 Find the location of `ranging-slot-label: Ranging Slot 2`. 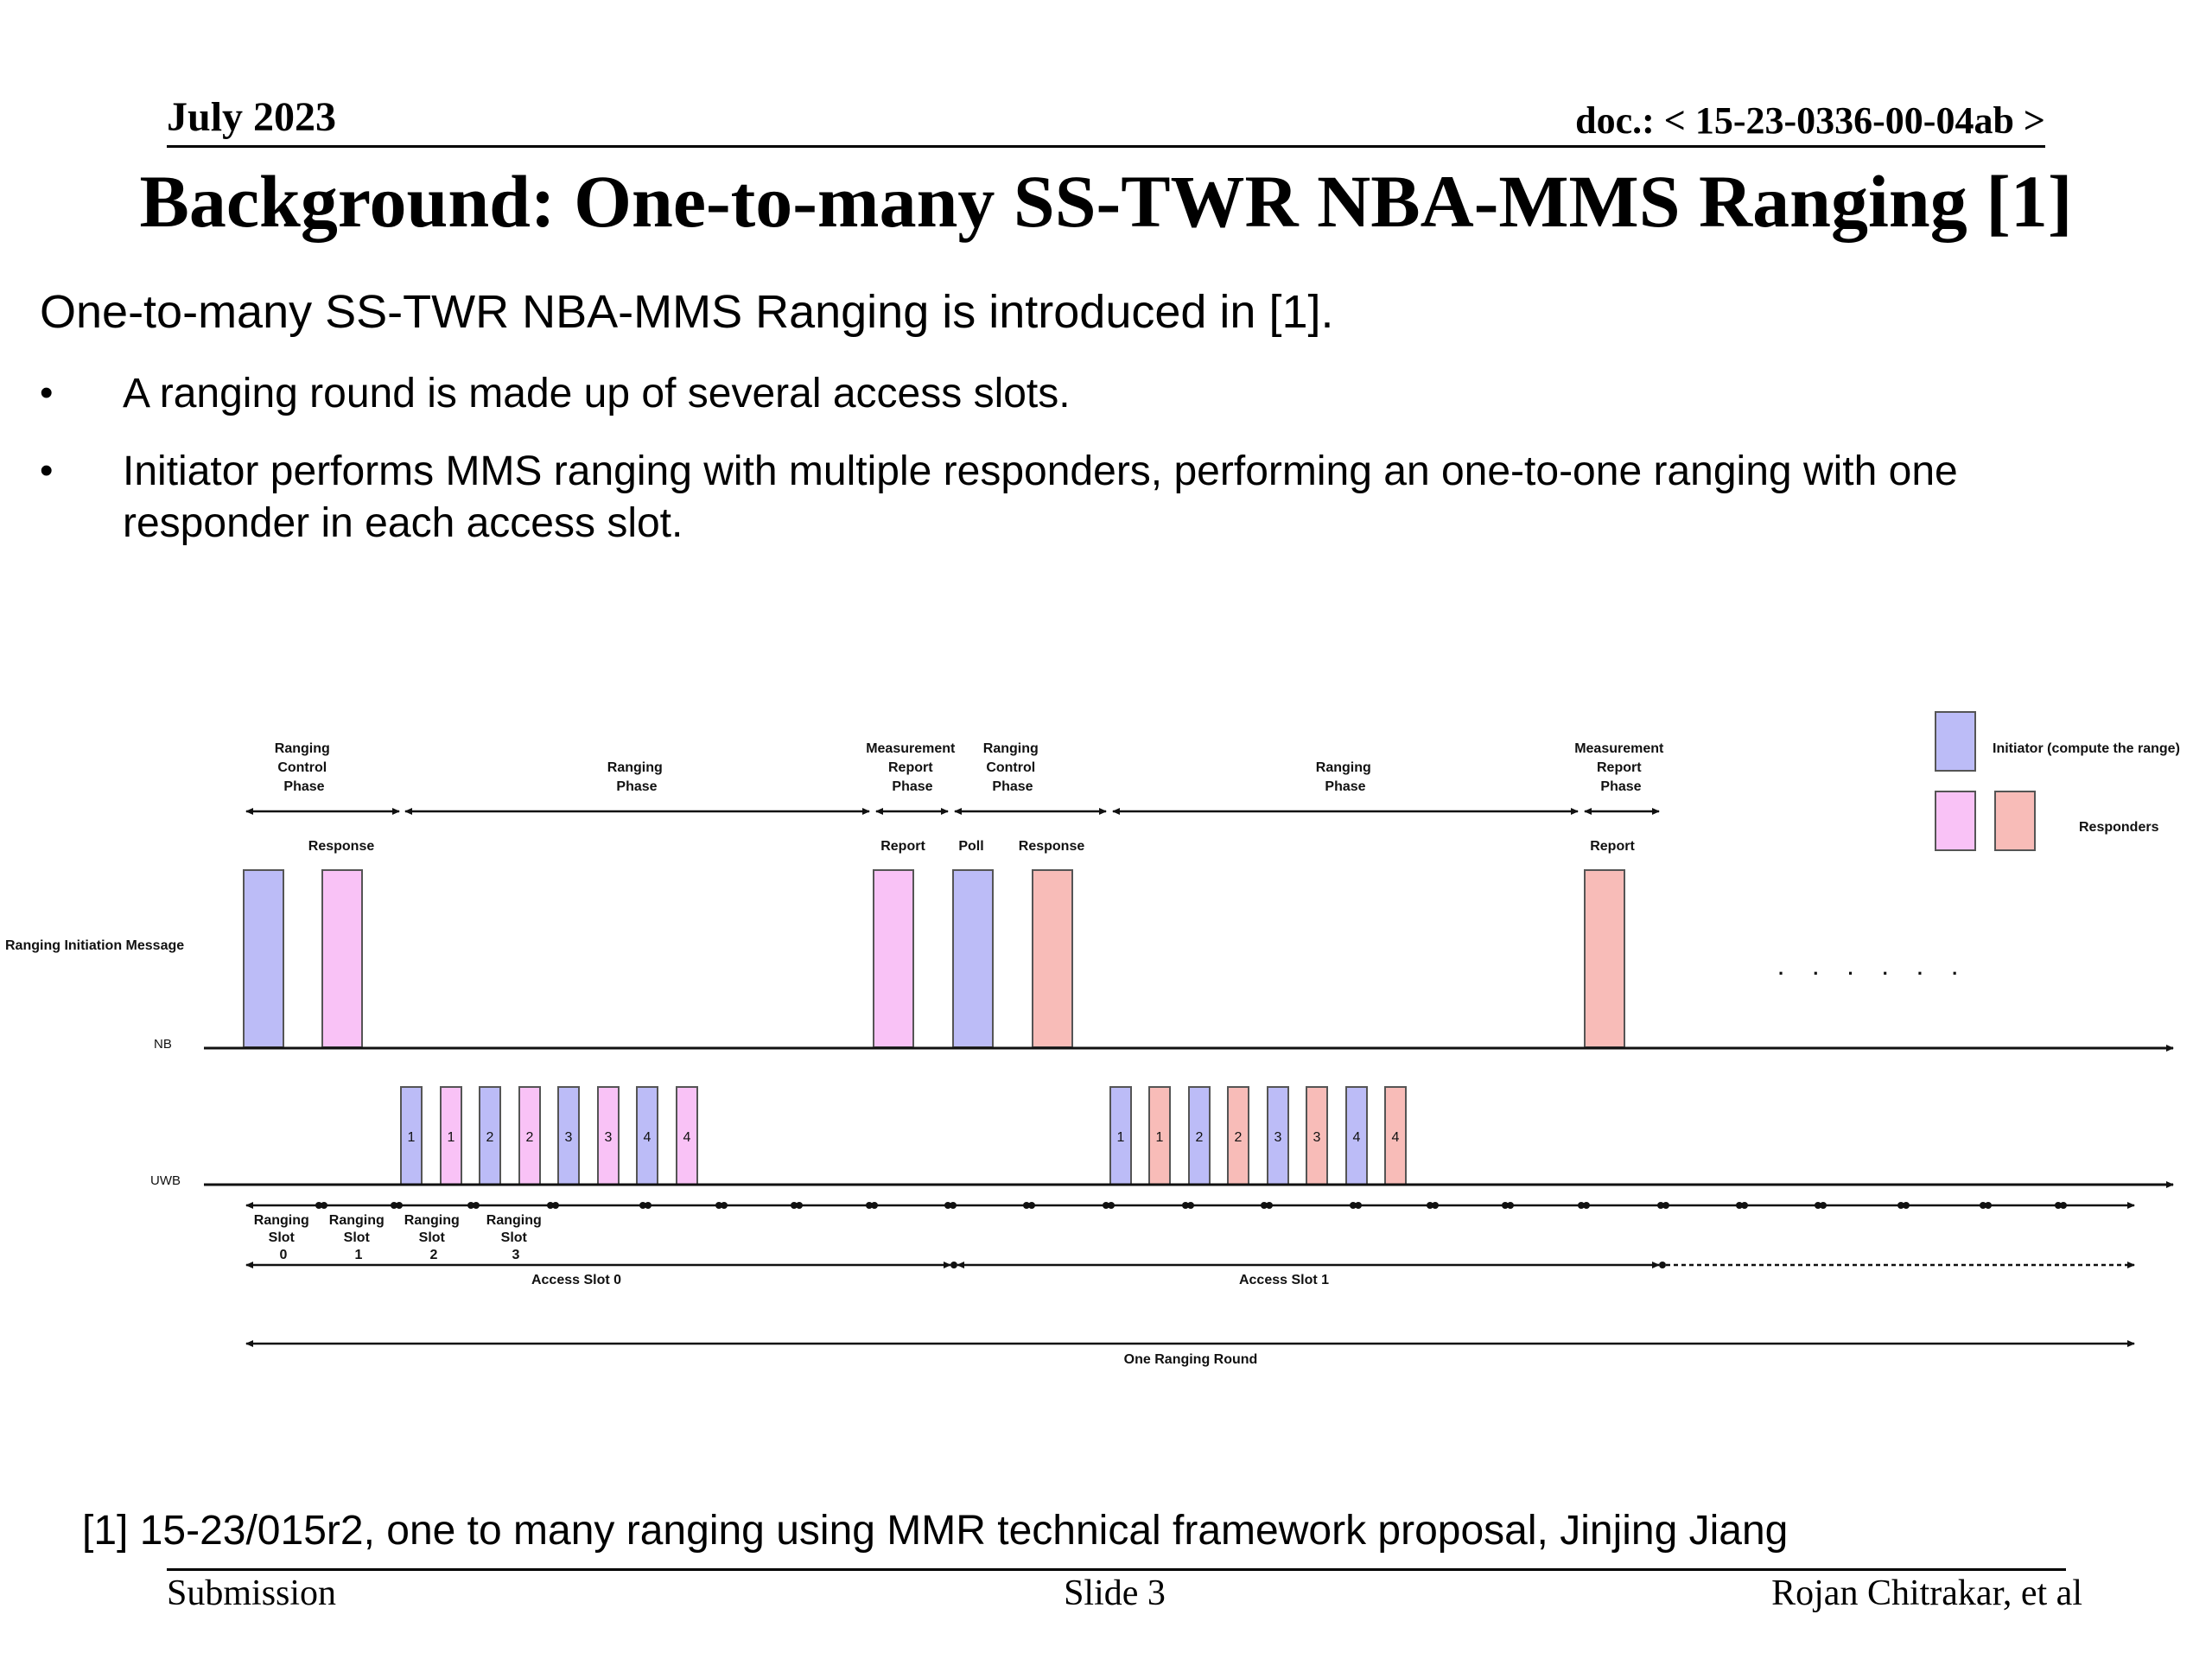

ranging-slot-label: Ranging Slot 2 is located at coordinates (433, 1237).